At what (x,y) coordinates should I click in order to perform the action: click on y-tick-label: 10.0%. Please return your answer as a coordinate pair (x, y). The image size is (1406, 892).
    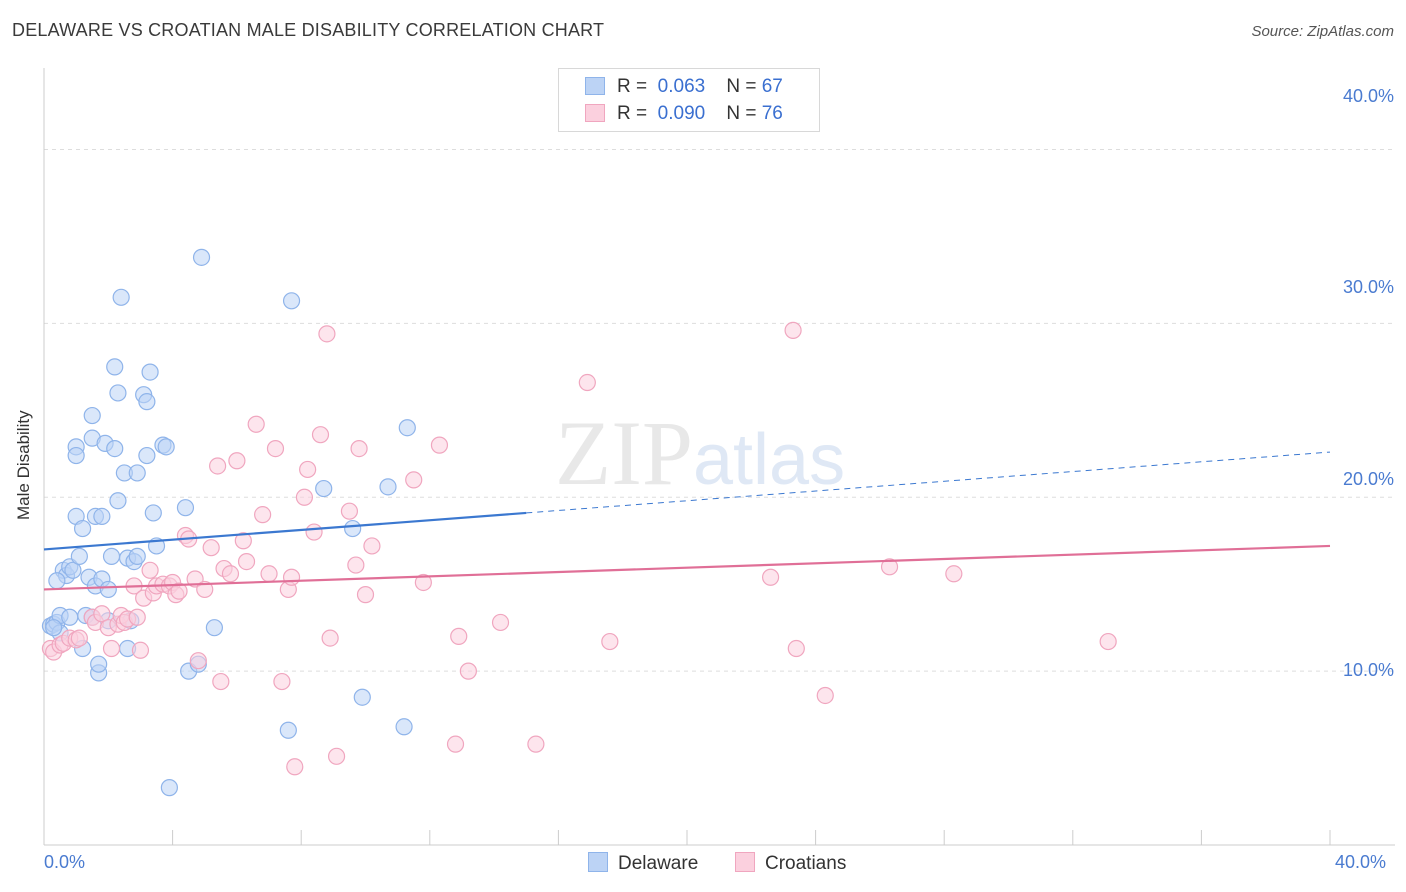
    Looking at the image, I should click on (1368, 670).